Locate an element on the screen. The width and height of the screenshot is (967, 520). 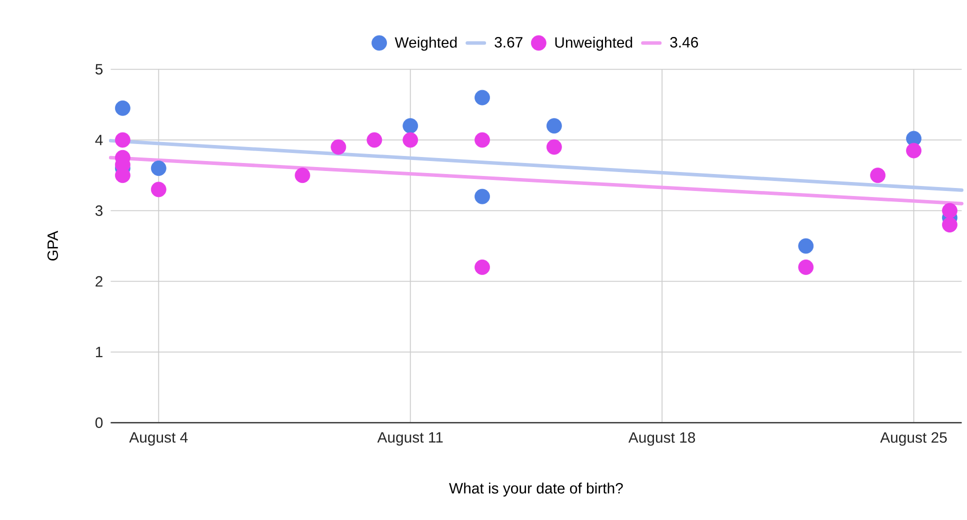
x-tick-label: August 18 is located at coordinates (662, 439).